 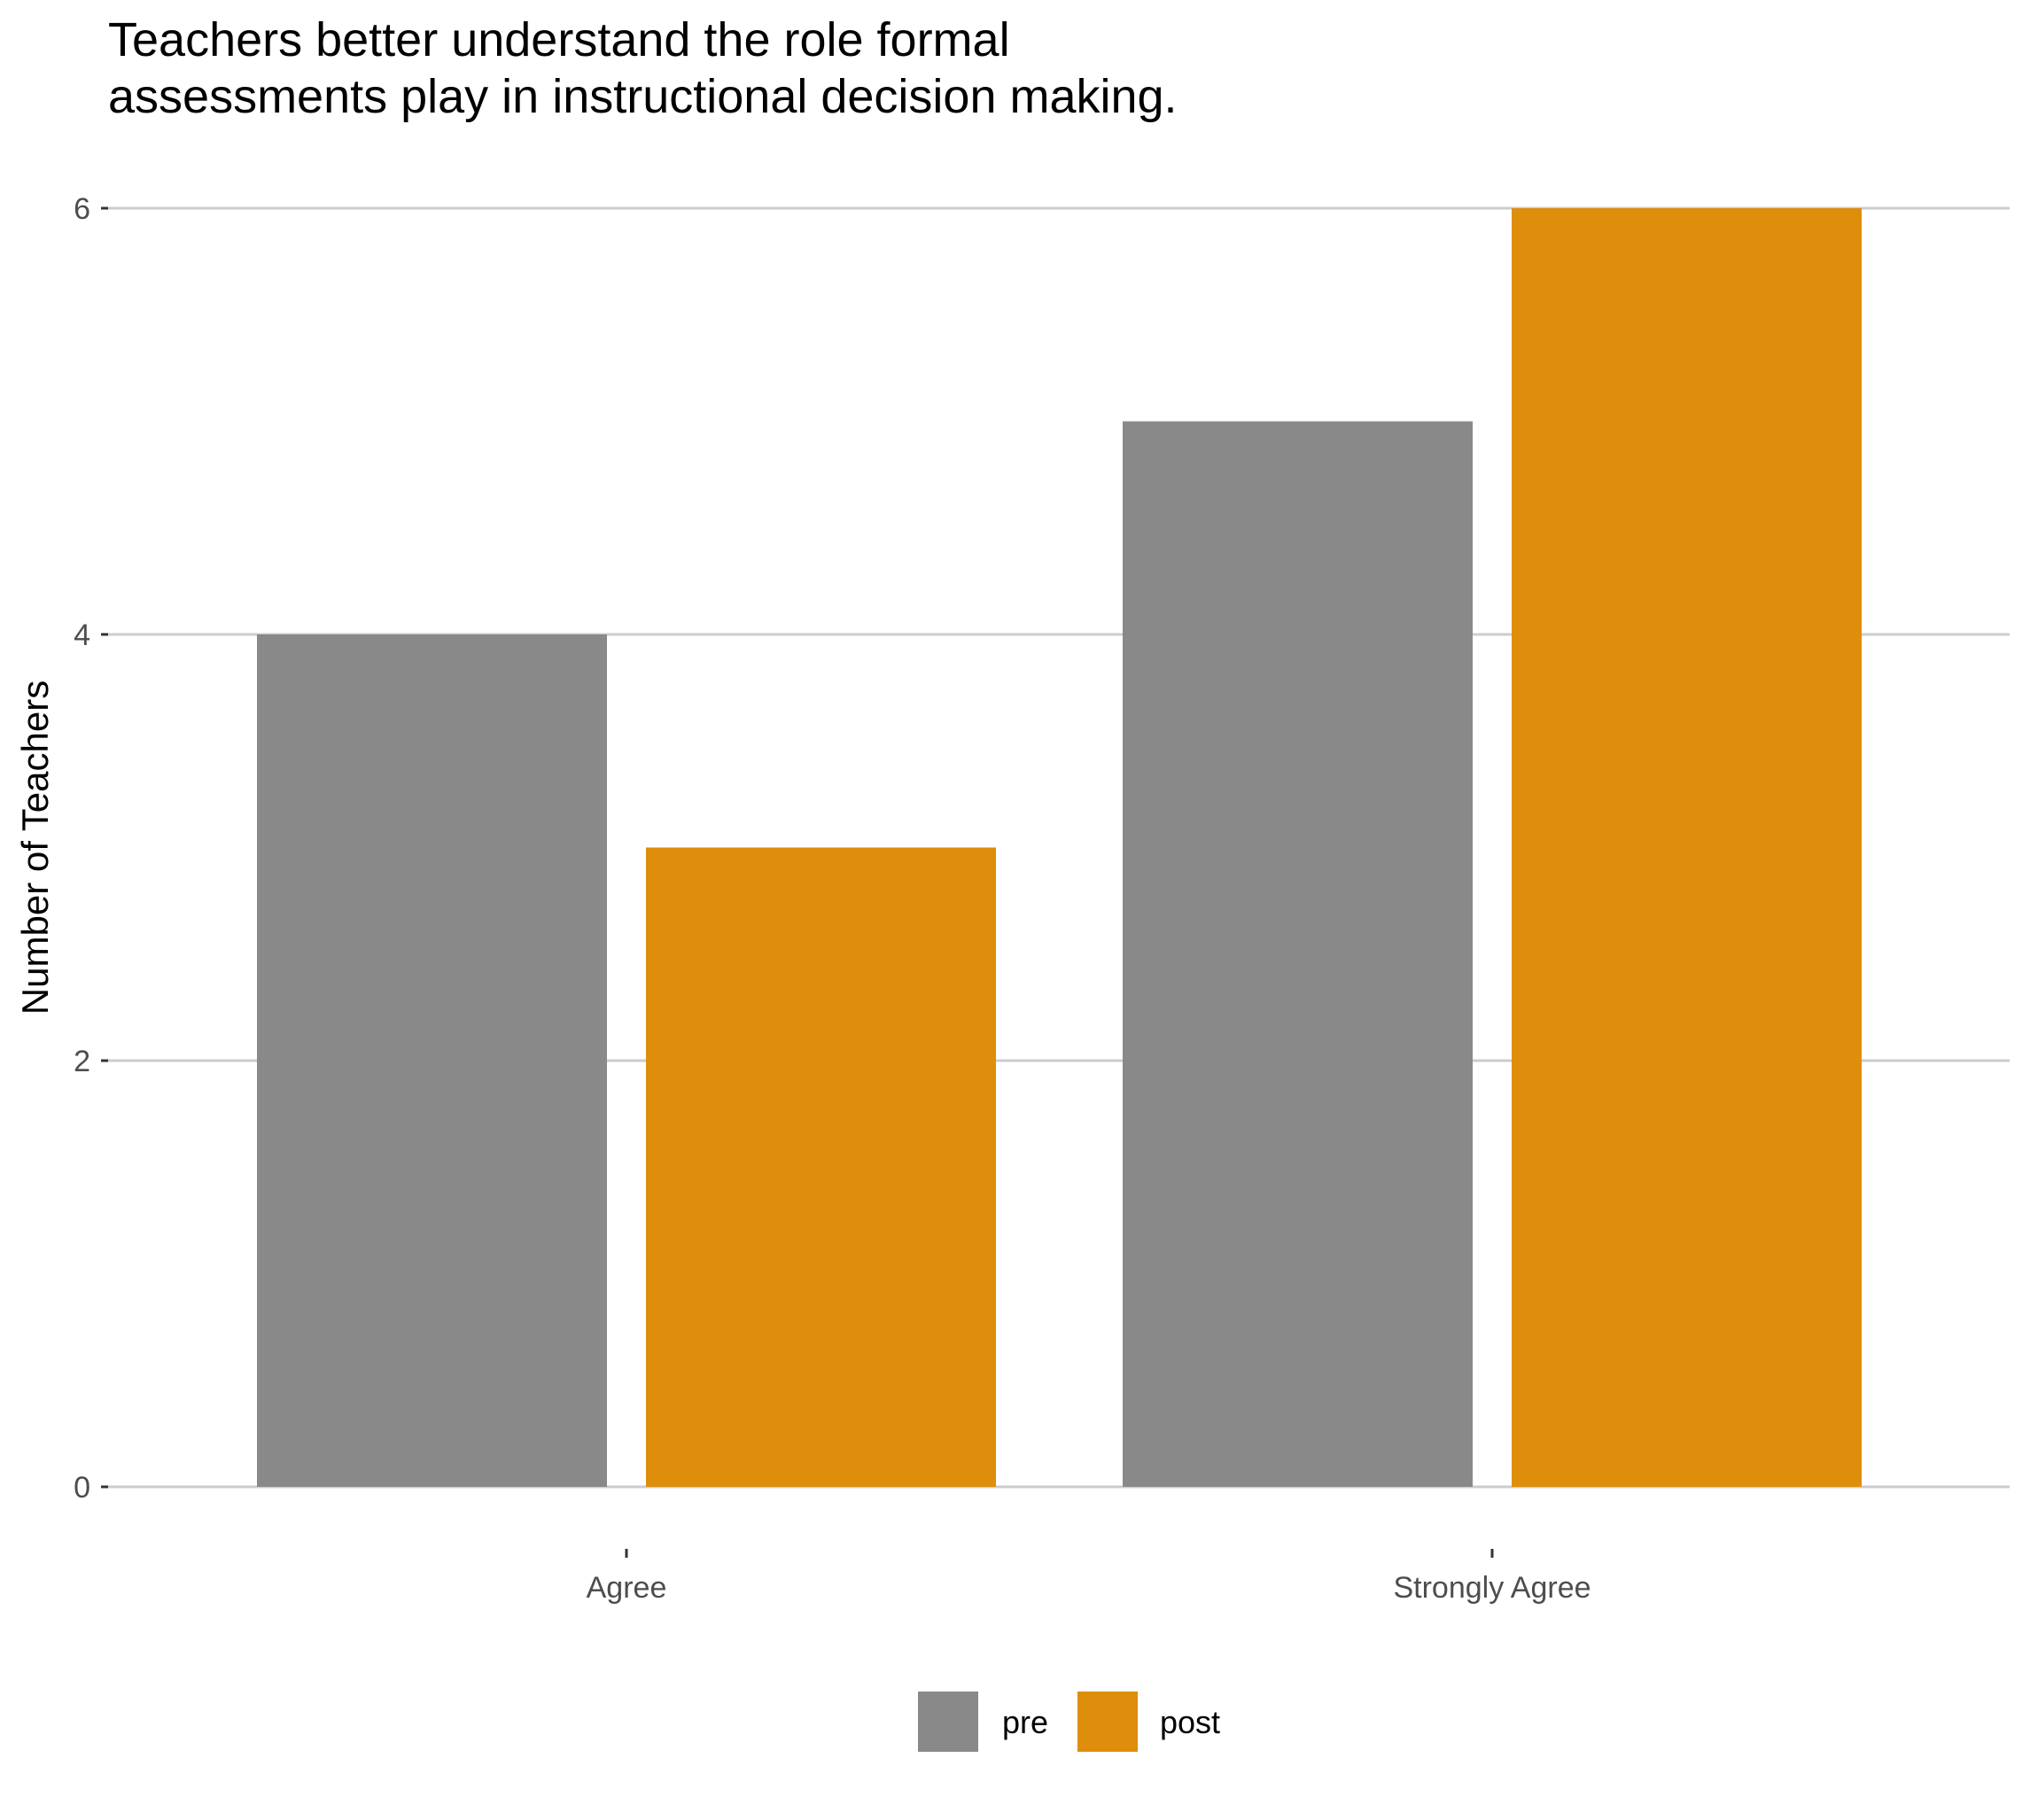 I want to click on legend-key-post, so click(x=1107, y=1722).